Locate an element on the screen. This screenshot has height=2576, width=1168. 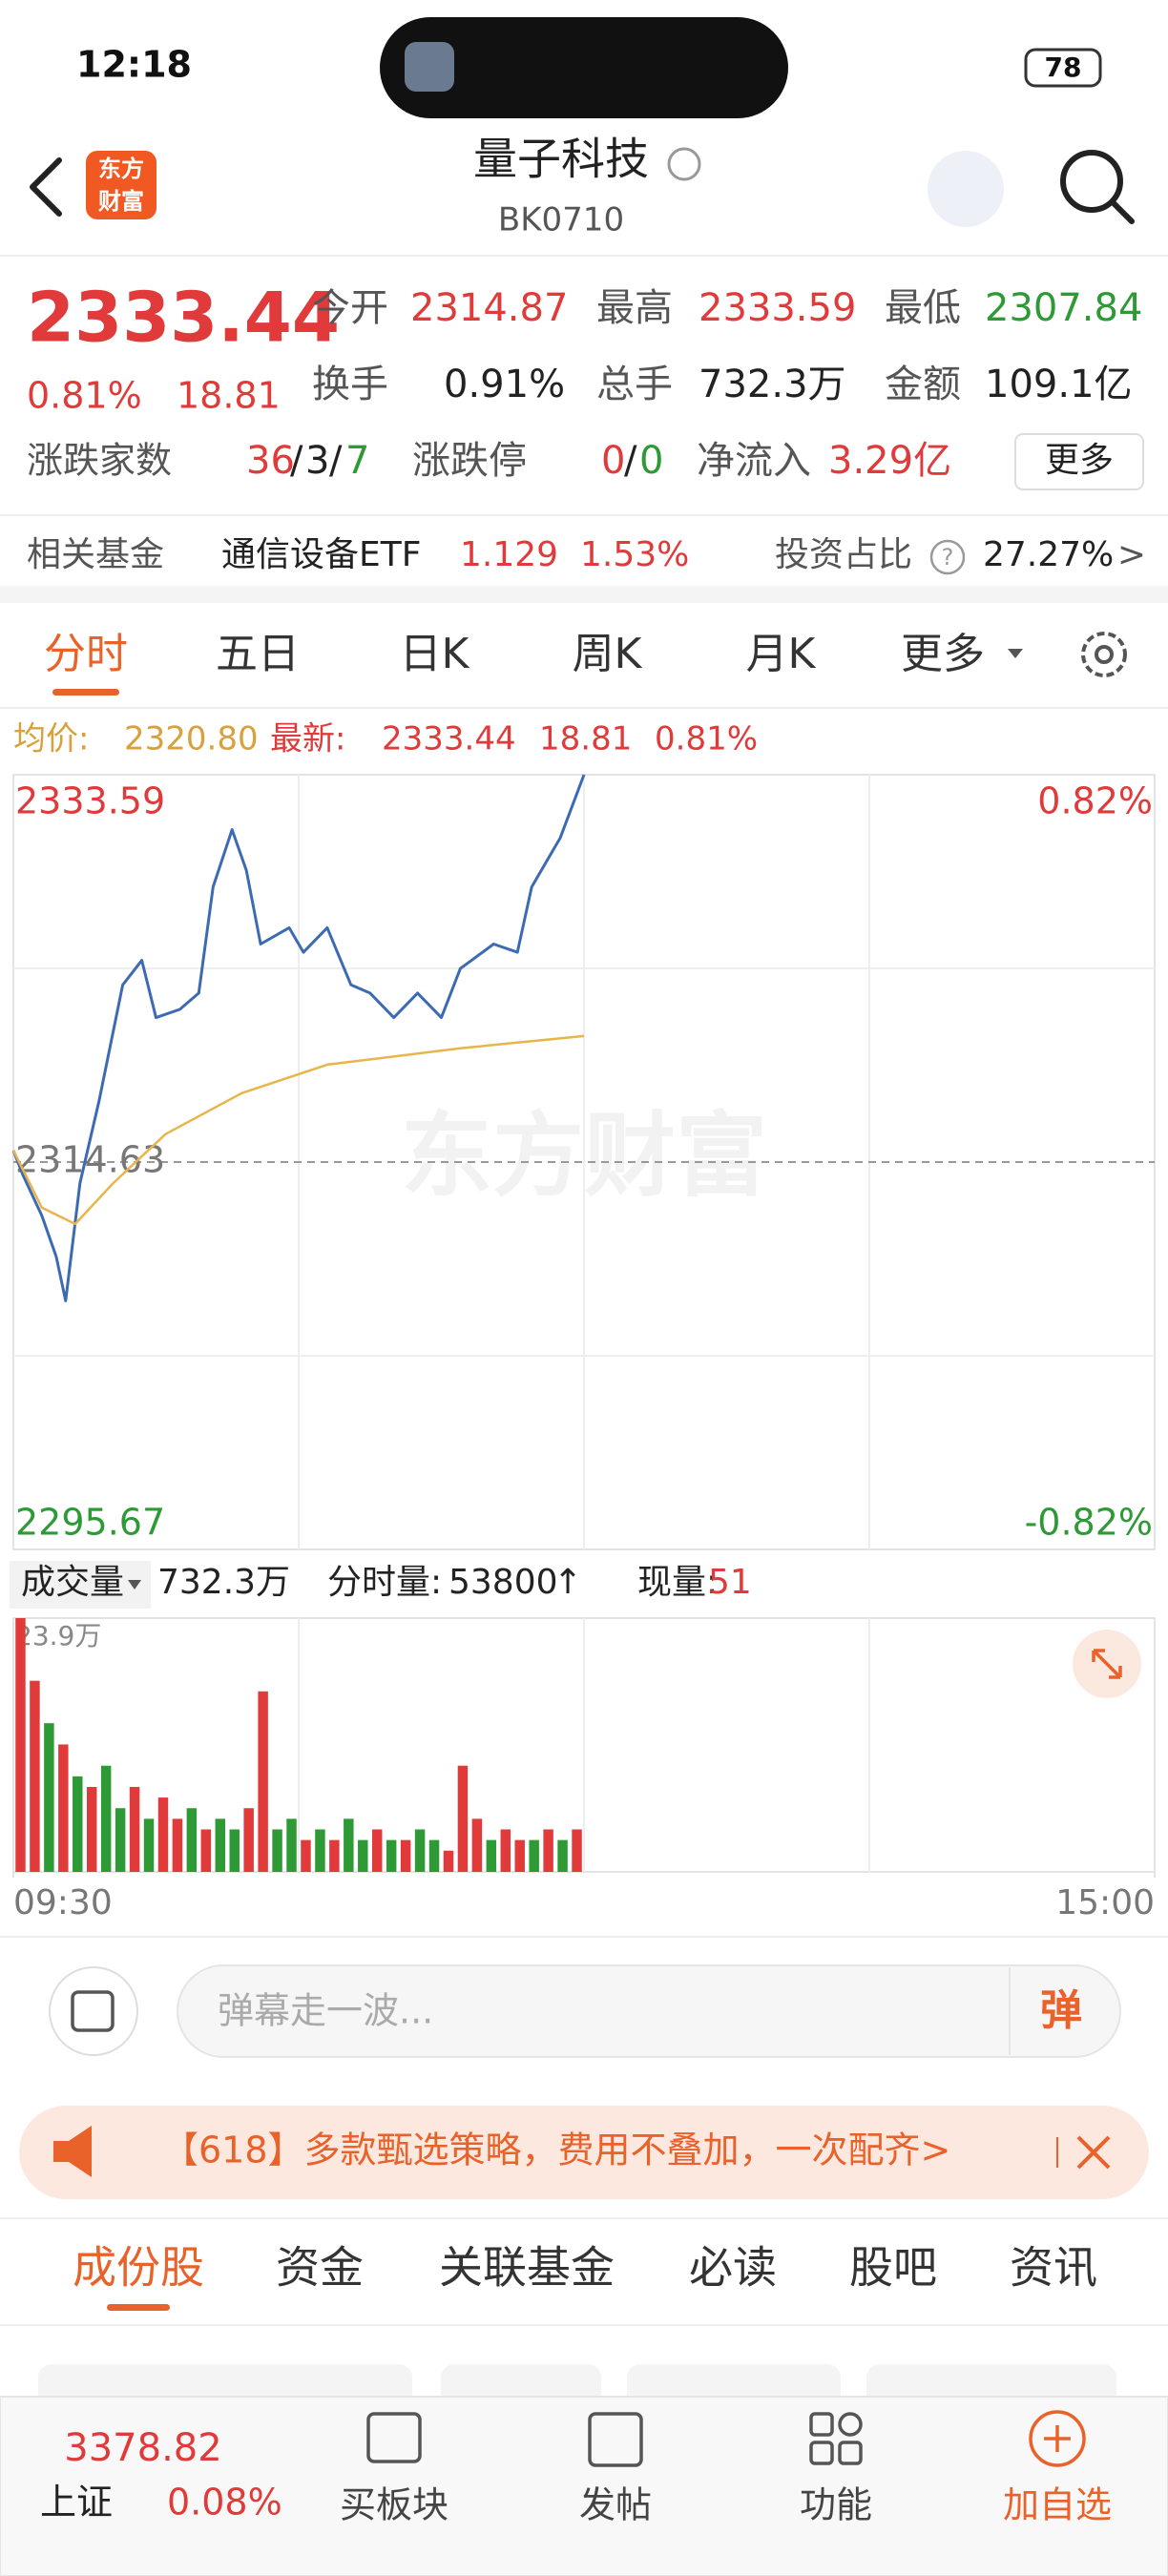
chart-tab: 五日 is located at coordinates (258, 654).